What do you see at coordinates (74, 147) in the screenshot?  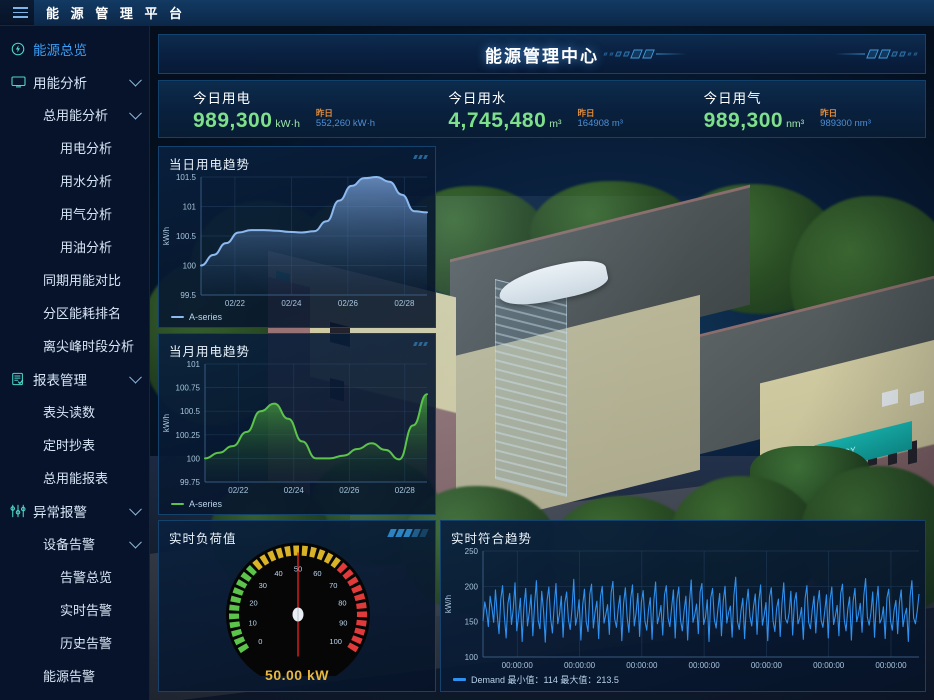 I see `sidebar-item-3: 用电分析` at bounding box center [74, 147].